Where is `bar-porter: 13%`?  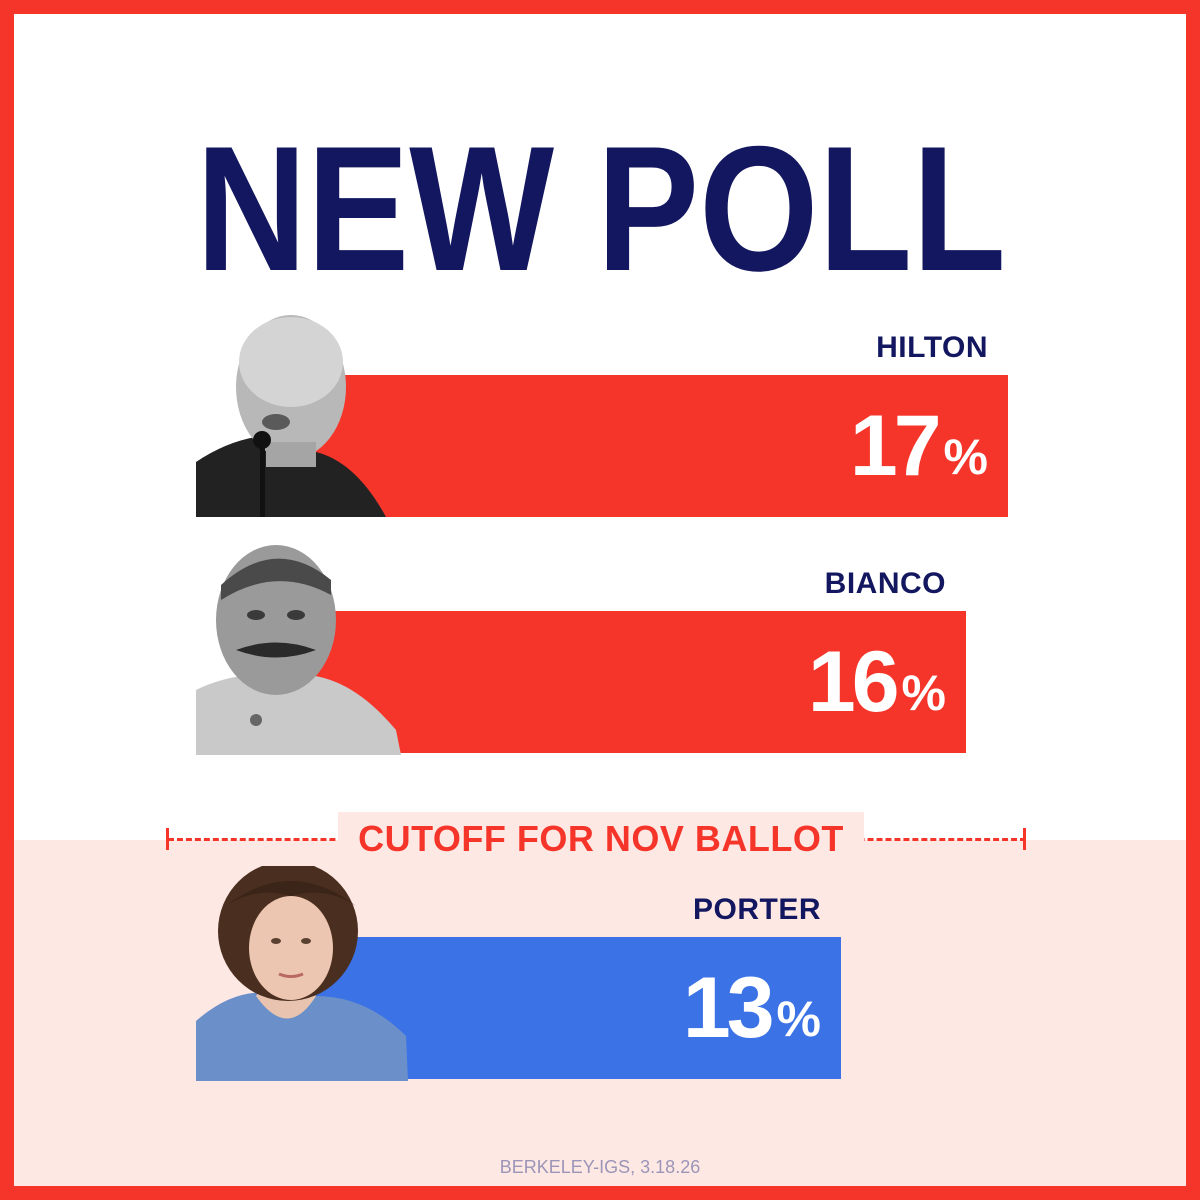
bar-porter: 13% is located at coordinates (569, 1008).